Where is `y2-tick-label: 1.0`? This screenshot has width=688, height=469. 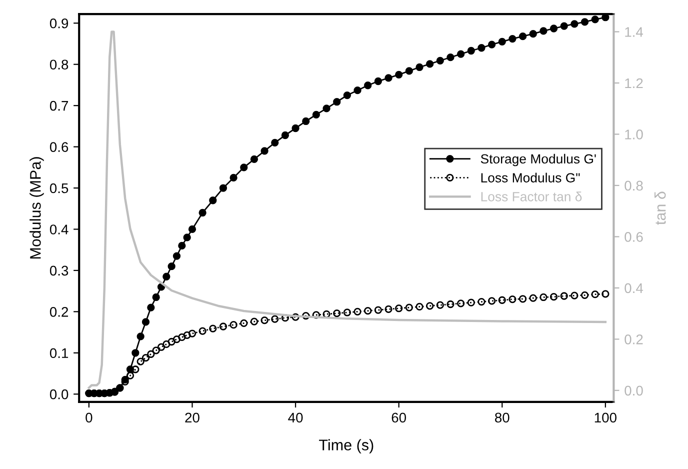
y2-tick-label: 1.0 is located at coordinates (634, 135).